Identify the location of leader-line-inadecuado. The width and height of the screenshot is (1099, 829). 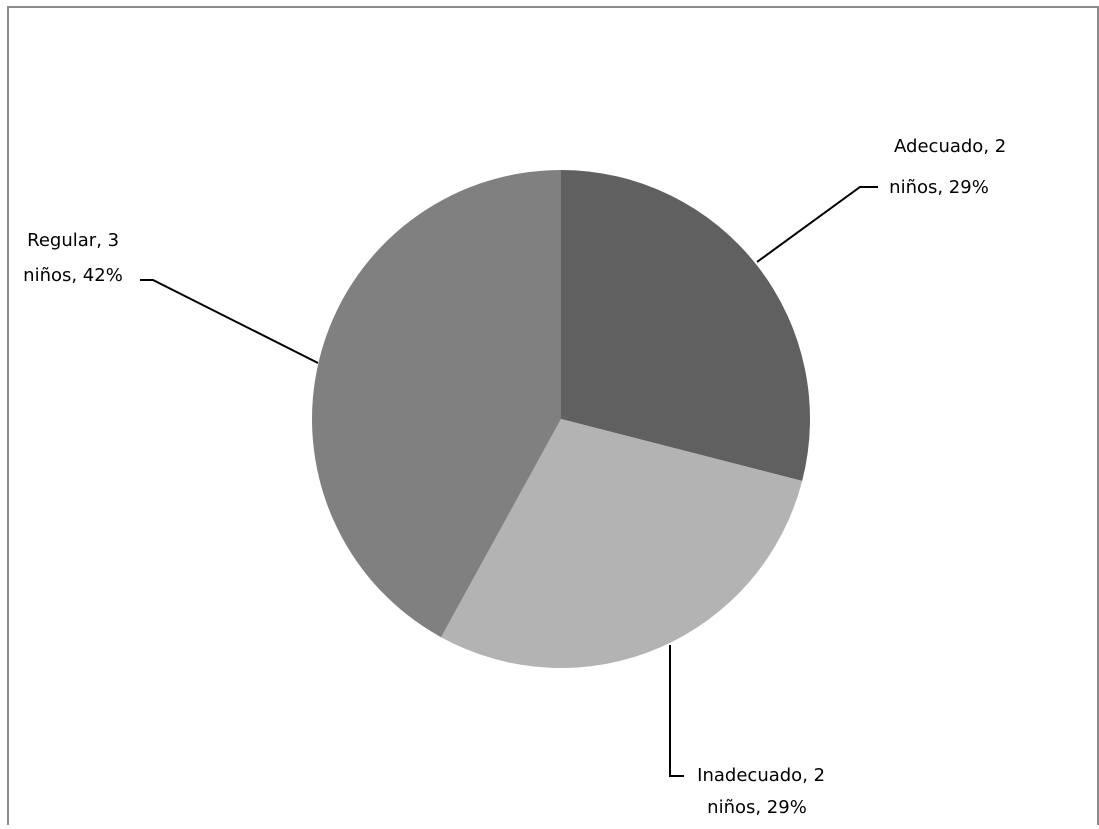
(676, 711).